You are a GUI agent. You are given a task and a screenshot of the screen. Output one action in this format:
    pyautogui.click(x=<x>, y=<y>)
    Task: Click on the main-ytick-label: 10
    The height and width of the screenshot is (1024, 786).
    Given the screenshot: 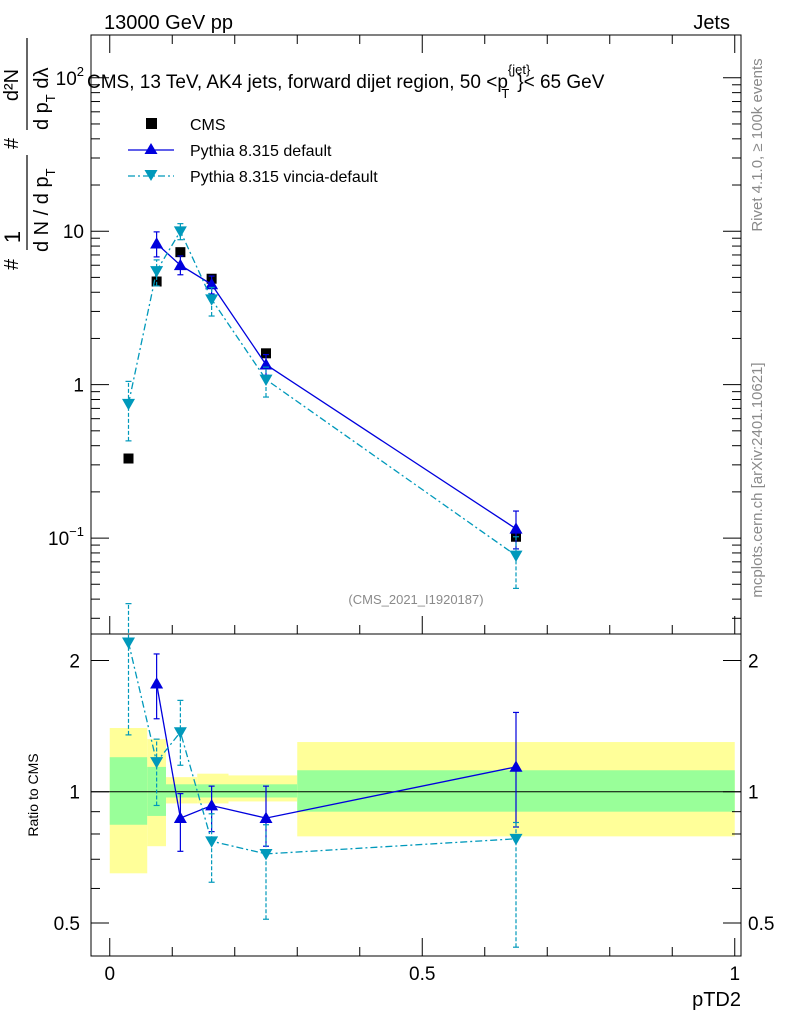 What is the action you would take?
    pyautogui.click(x=73, y=232)
    